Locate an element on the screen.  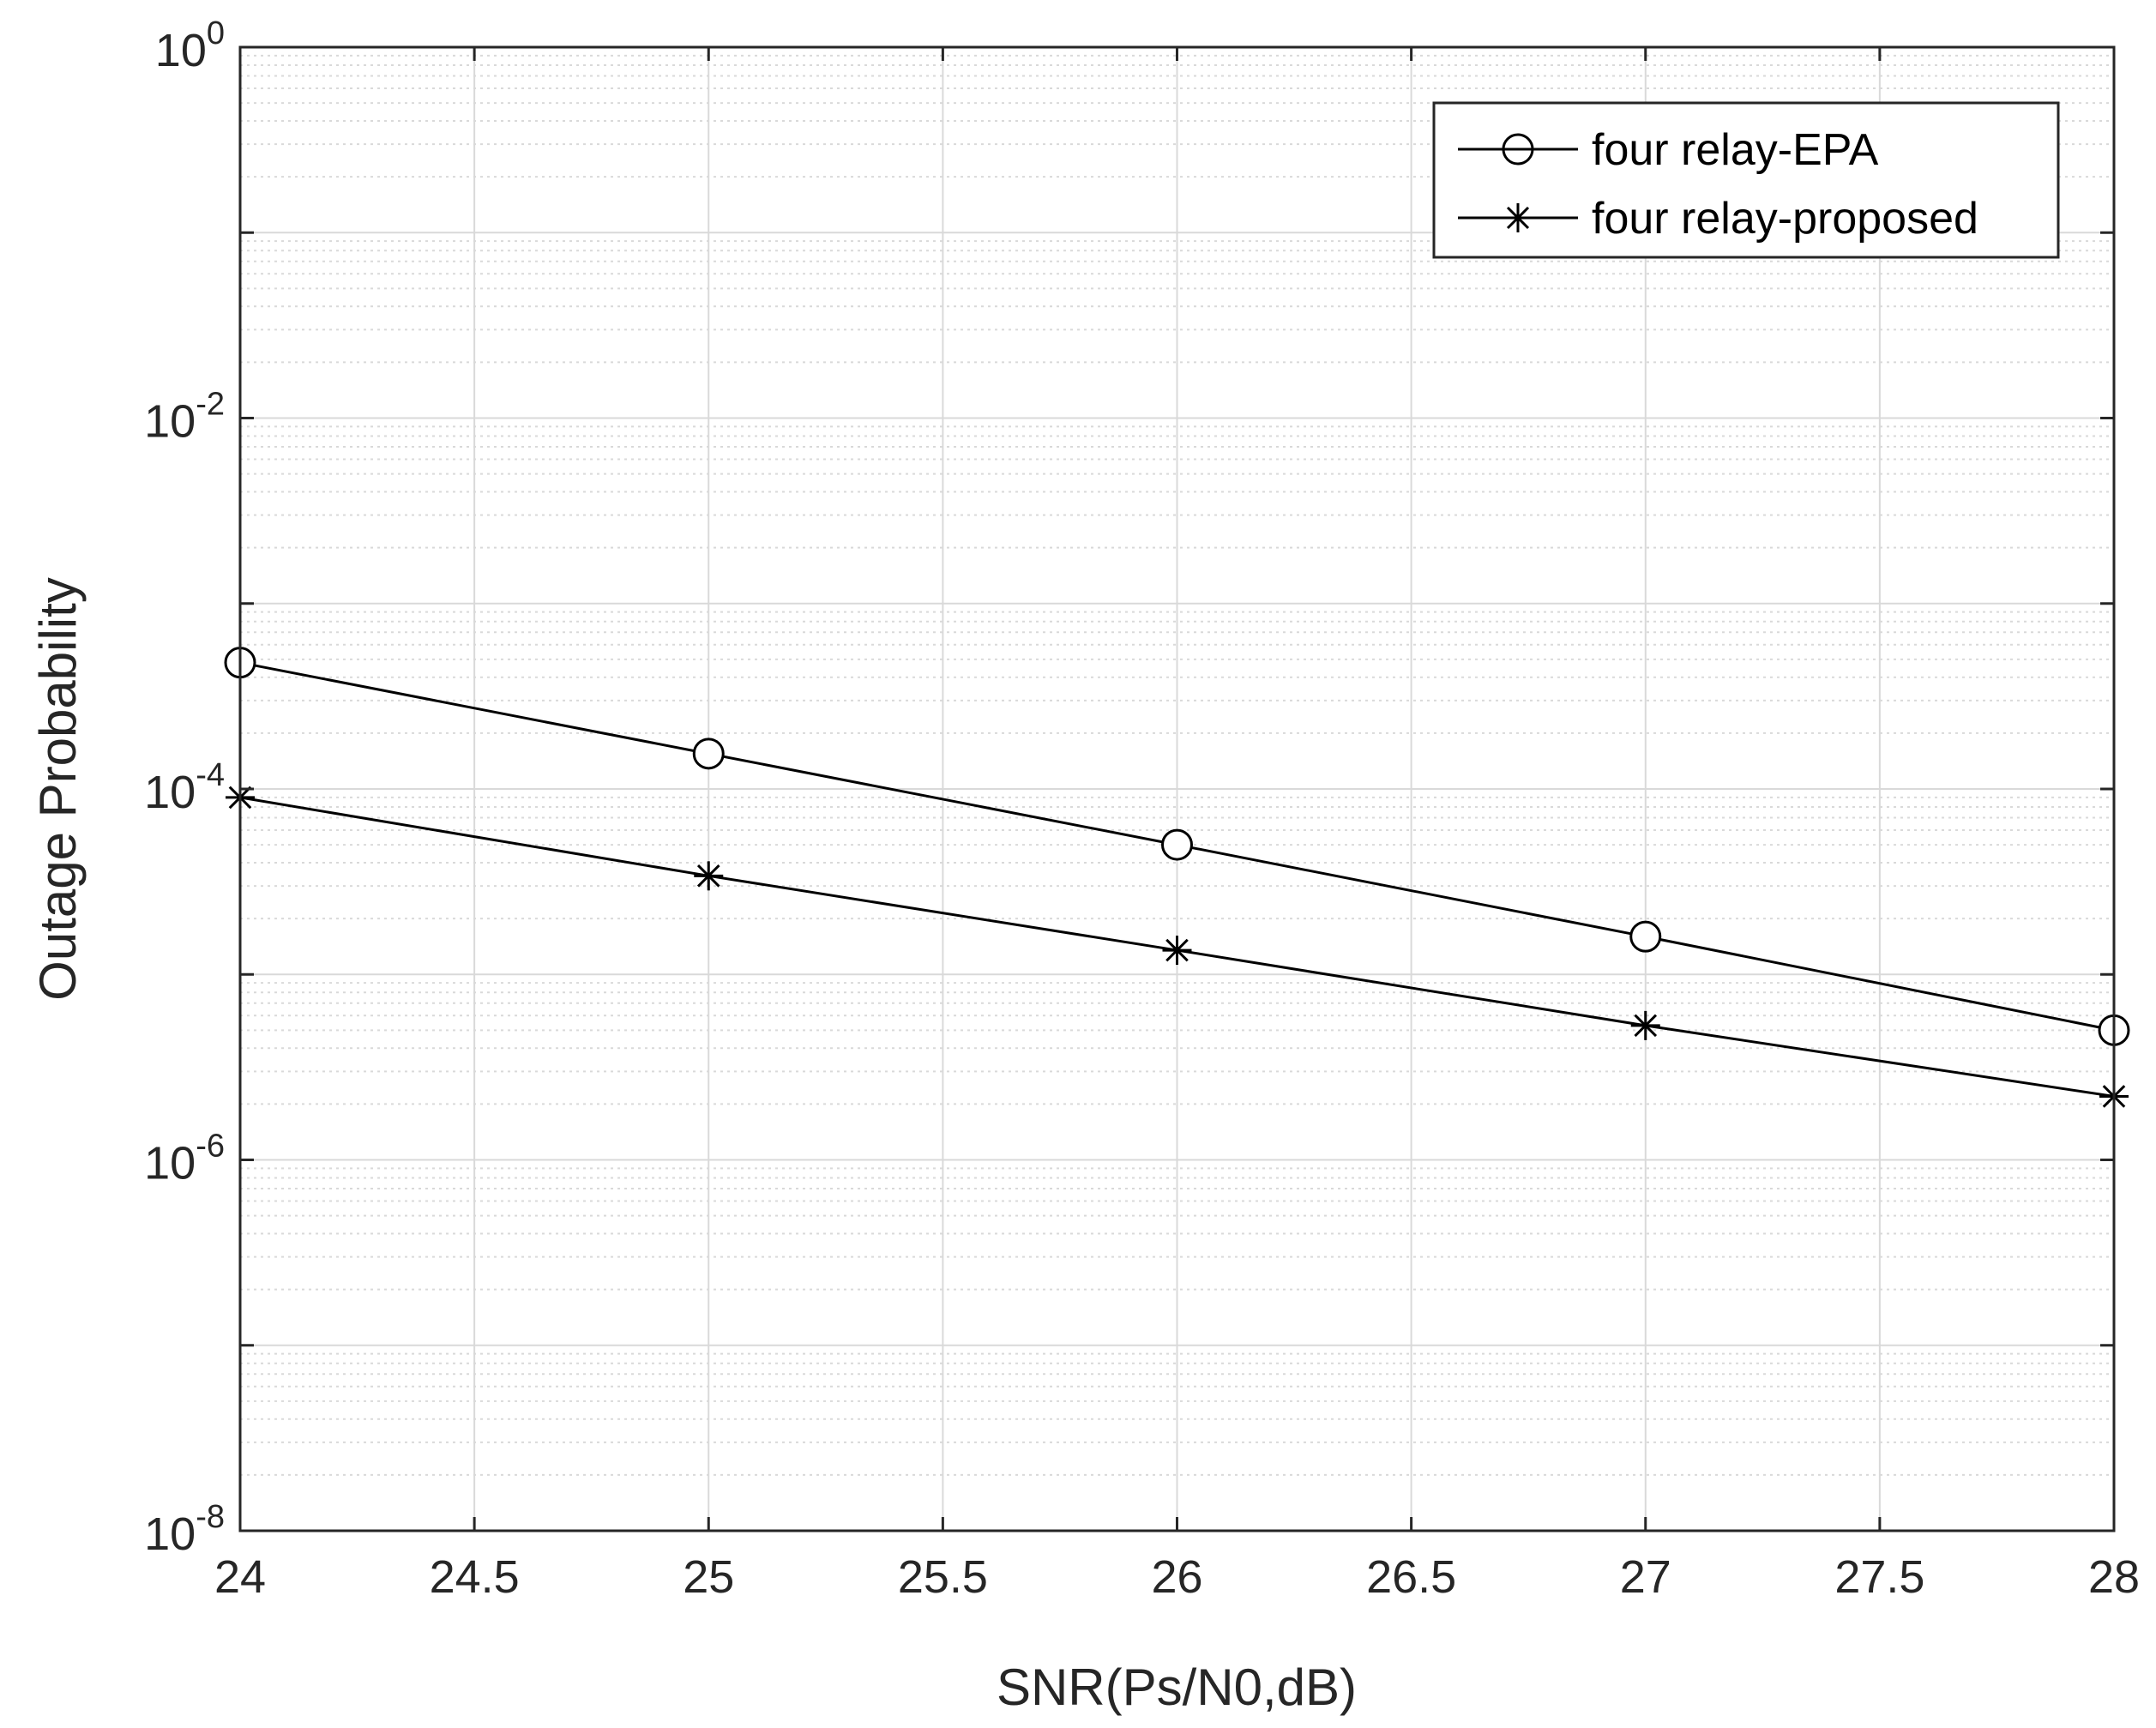
x-tick-label: 26.5 is located at coordinates (1411, 1577).